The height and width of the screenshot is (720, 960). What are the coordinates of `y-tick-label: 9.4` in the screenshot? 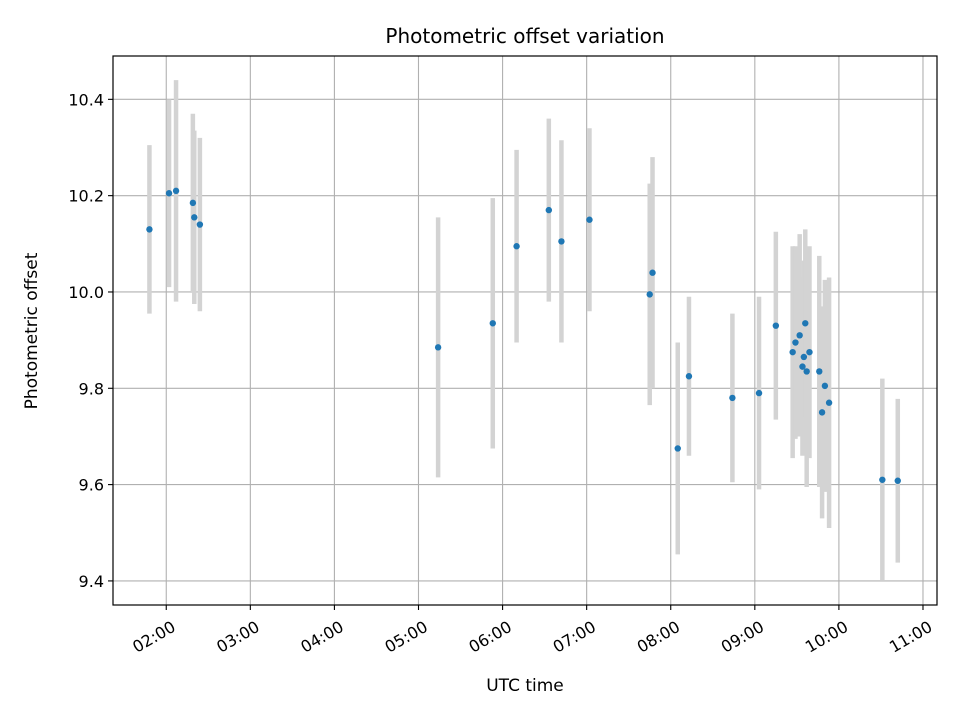 It's located at (91, 581).